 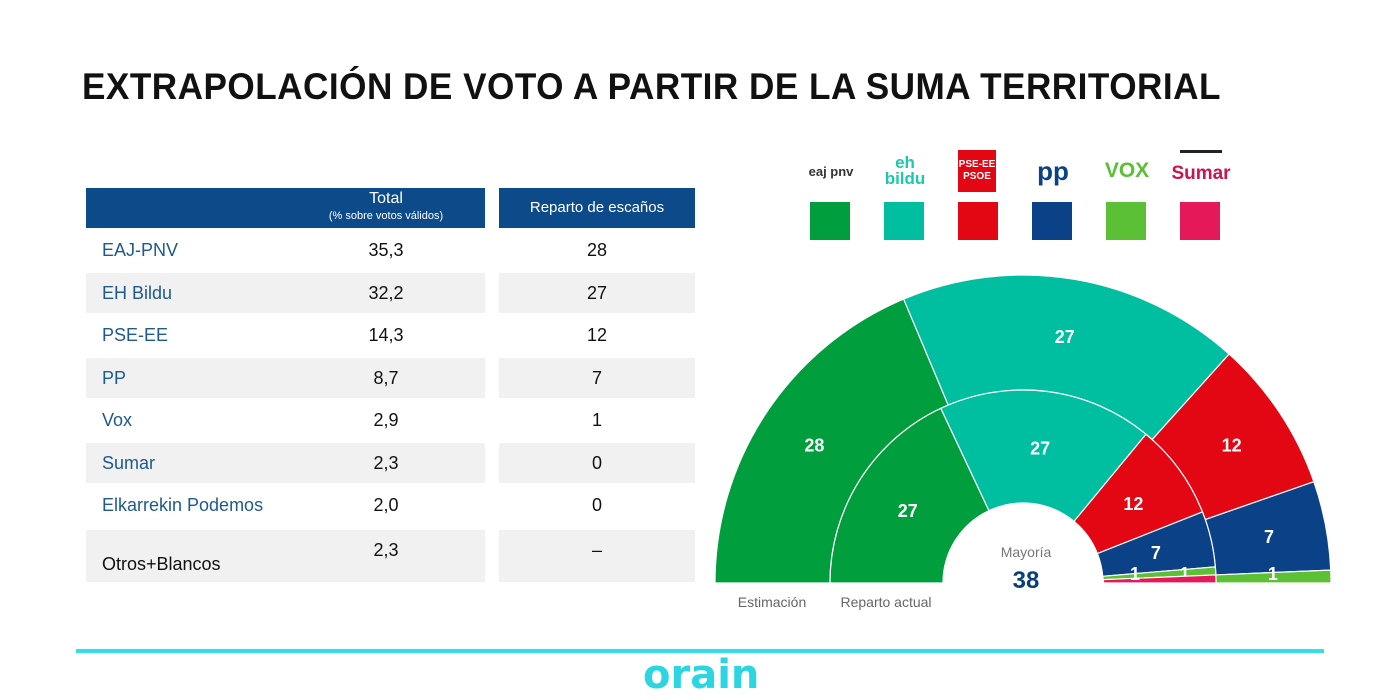 What do you see at coordinates (285, 208) in the screenshot?
I see `header-total: Total (% sobre votos válidos)` at bounding box center [285, 208].